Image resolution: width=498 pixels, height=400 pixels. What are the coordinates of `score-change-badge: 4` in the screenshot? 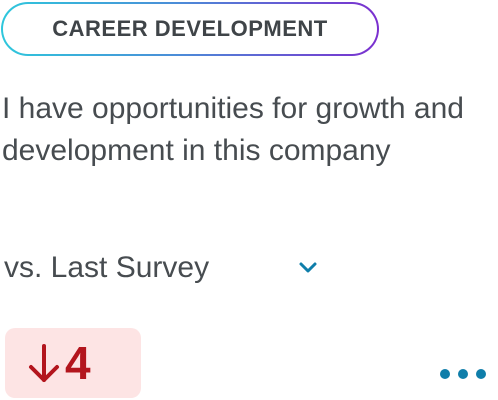 It's located at (73, 363).